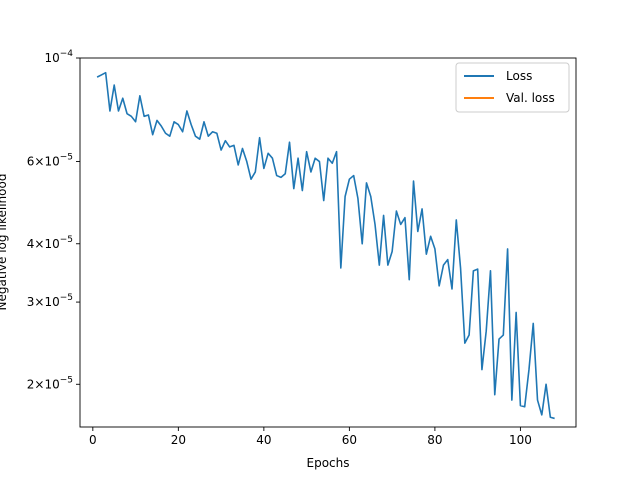  Describe the element at coordinates (310, 437) in the screenshot. I see `x-axis-ticks: 0 20 40 60 80 100` at that location.